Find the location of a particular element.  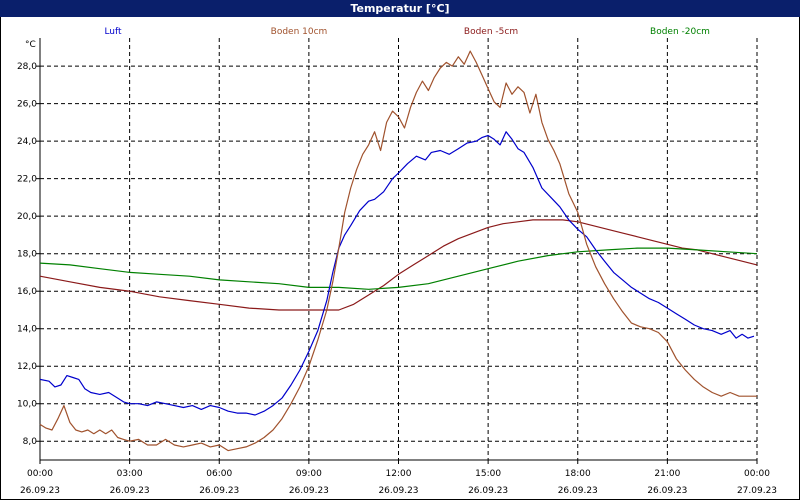

y-tick-label: 24,0 is located at coordinates (27, 142).